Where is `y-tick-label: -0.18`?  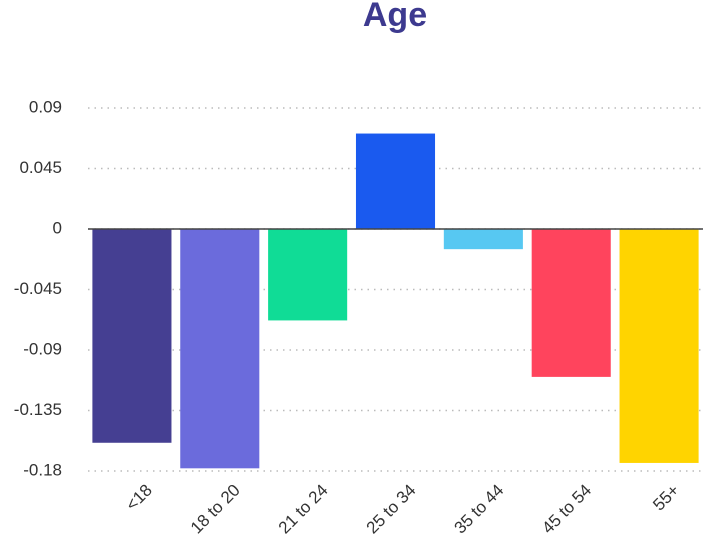 y-tick-label: -0.18 is located at coordinates (42, 469).